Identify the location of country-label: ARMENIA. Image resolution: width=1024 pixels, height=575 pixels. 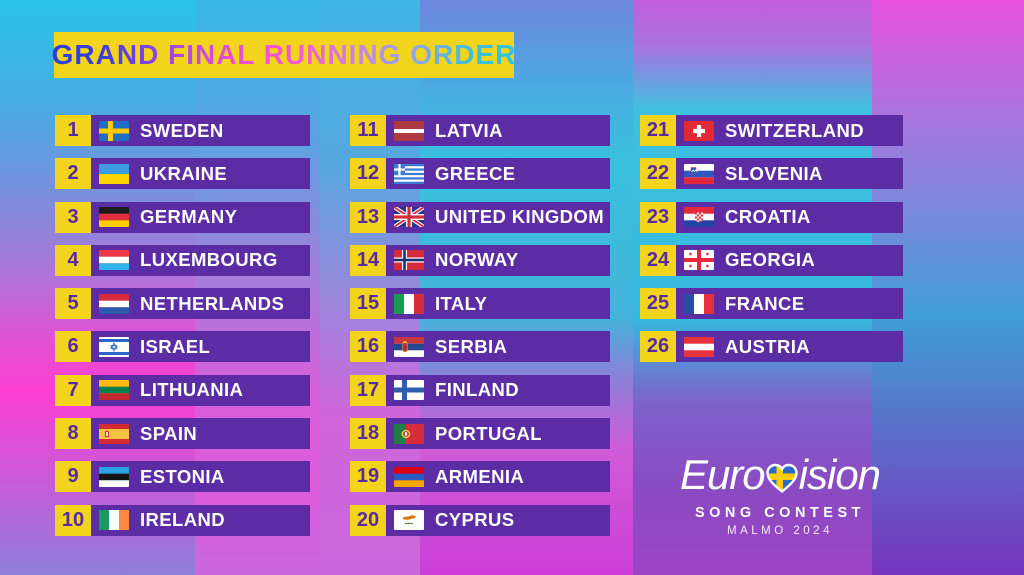
(480, 476).